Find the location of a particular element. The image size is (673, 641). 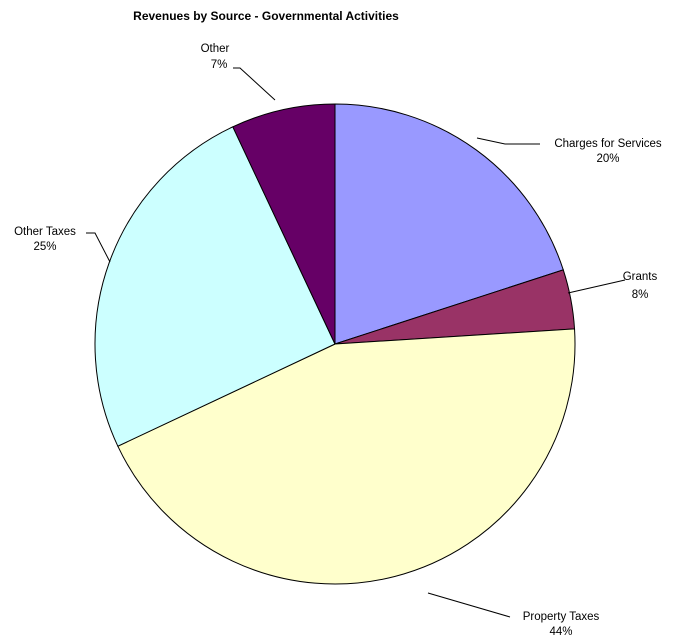

label-charges-name: Charges for Services is located at coordinates (608, 144).